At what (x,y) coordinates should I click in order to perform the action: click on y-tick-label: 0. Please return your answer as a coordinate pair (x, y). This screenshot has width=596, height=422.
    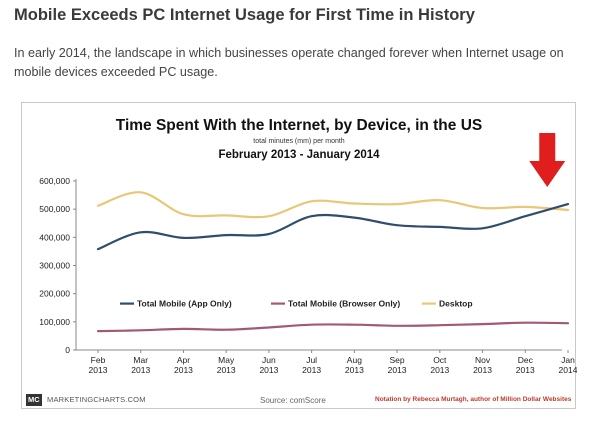
    Looking at the image, I should click on (67, 350).